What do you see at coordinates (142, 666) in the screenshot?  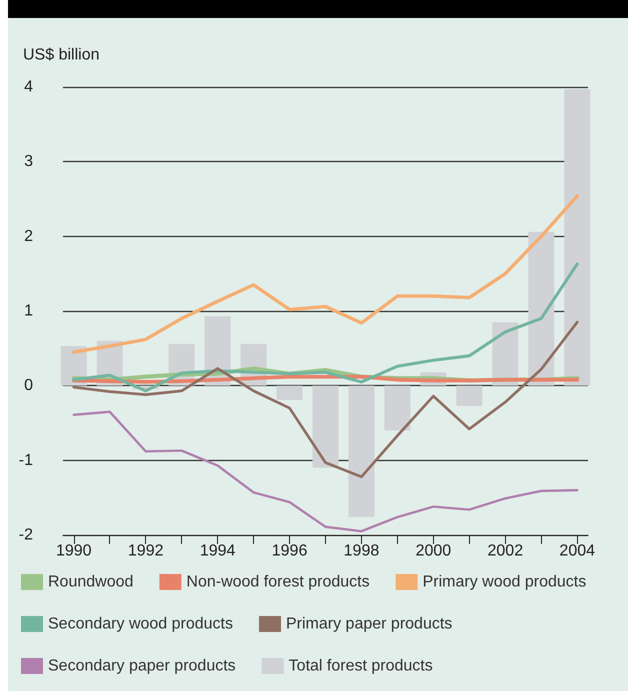 I see `legend-label: Secondary paper products` at bounding box center [142, 666].